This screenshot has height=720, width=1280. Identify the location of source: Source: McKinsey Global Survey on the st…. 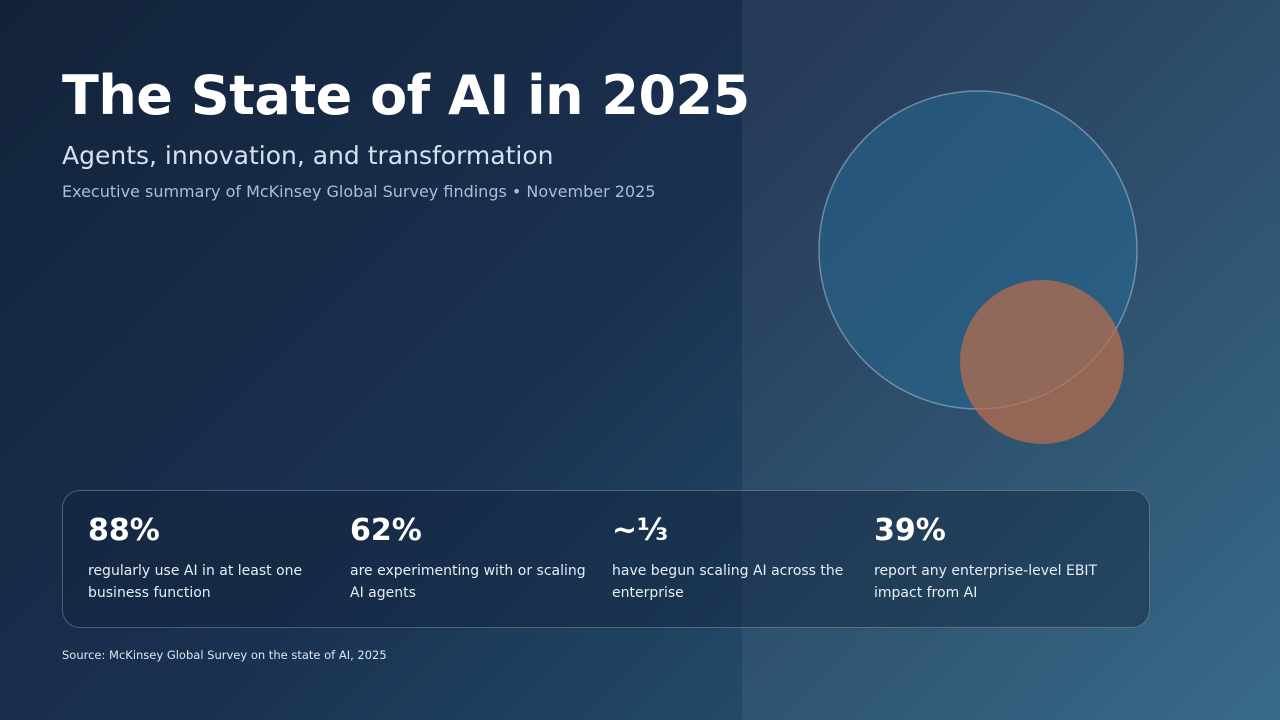
(224, 655).